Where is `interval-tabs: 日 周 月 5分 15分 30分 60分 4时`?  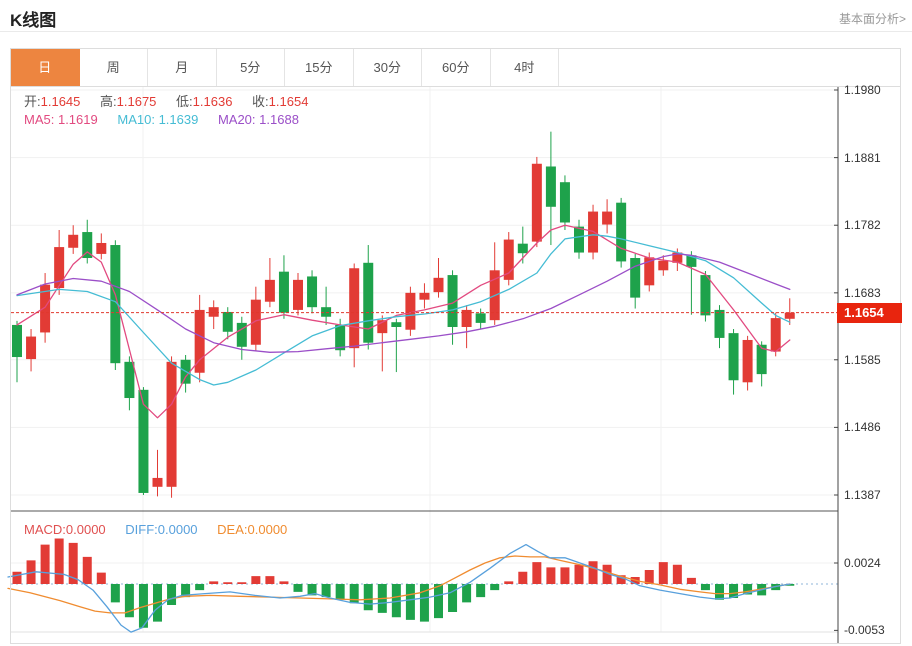 interval-tabs: 日 周 月 5分 15分 30分 60分 4时 is located at coordinates (455, 68).